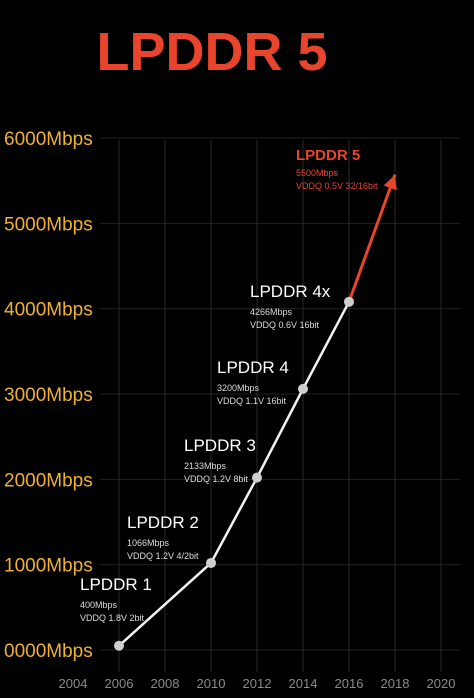 The width and height of the screenshot is (474, 698). What do you see at coordinates (48, 651) in the screenshot?
I see `y-tick-label: 0000Mbps` at bounding box center [48, 651].